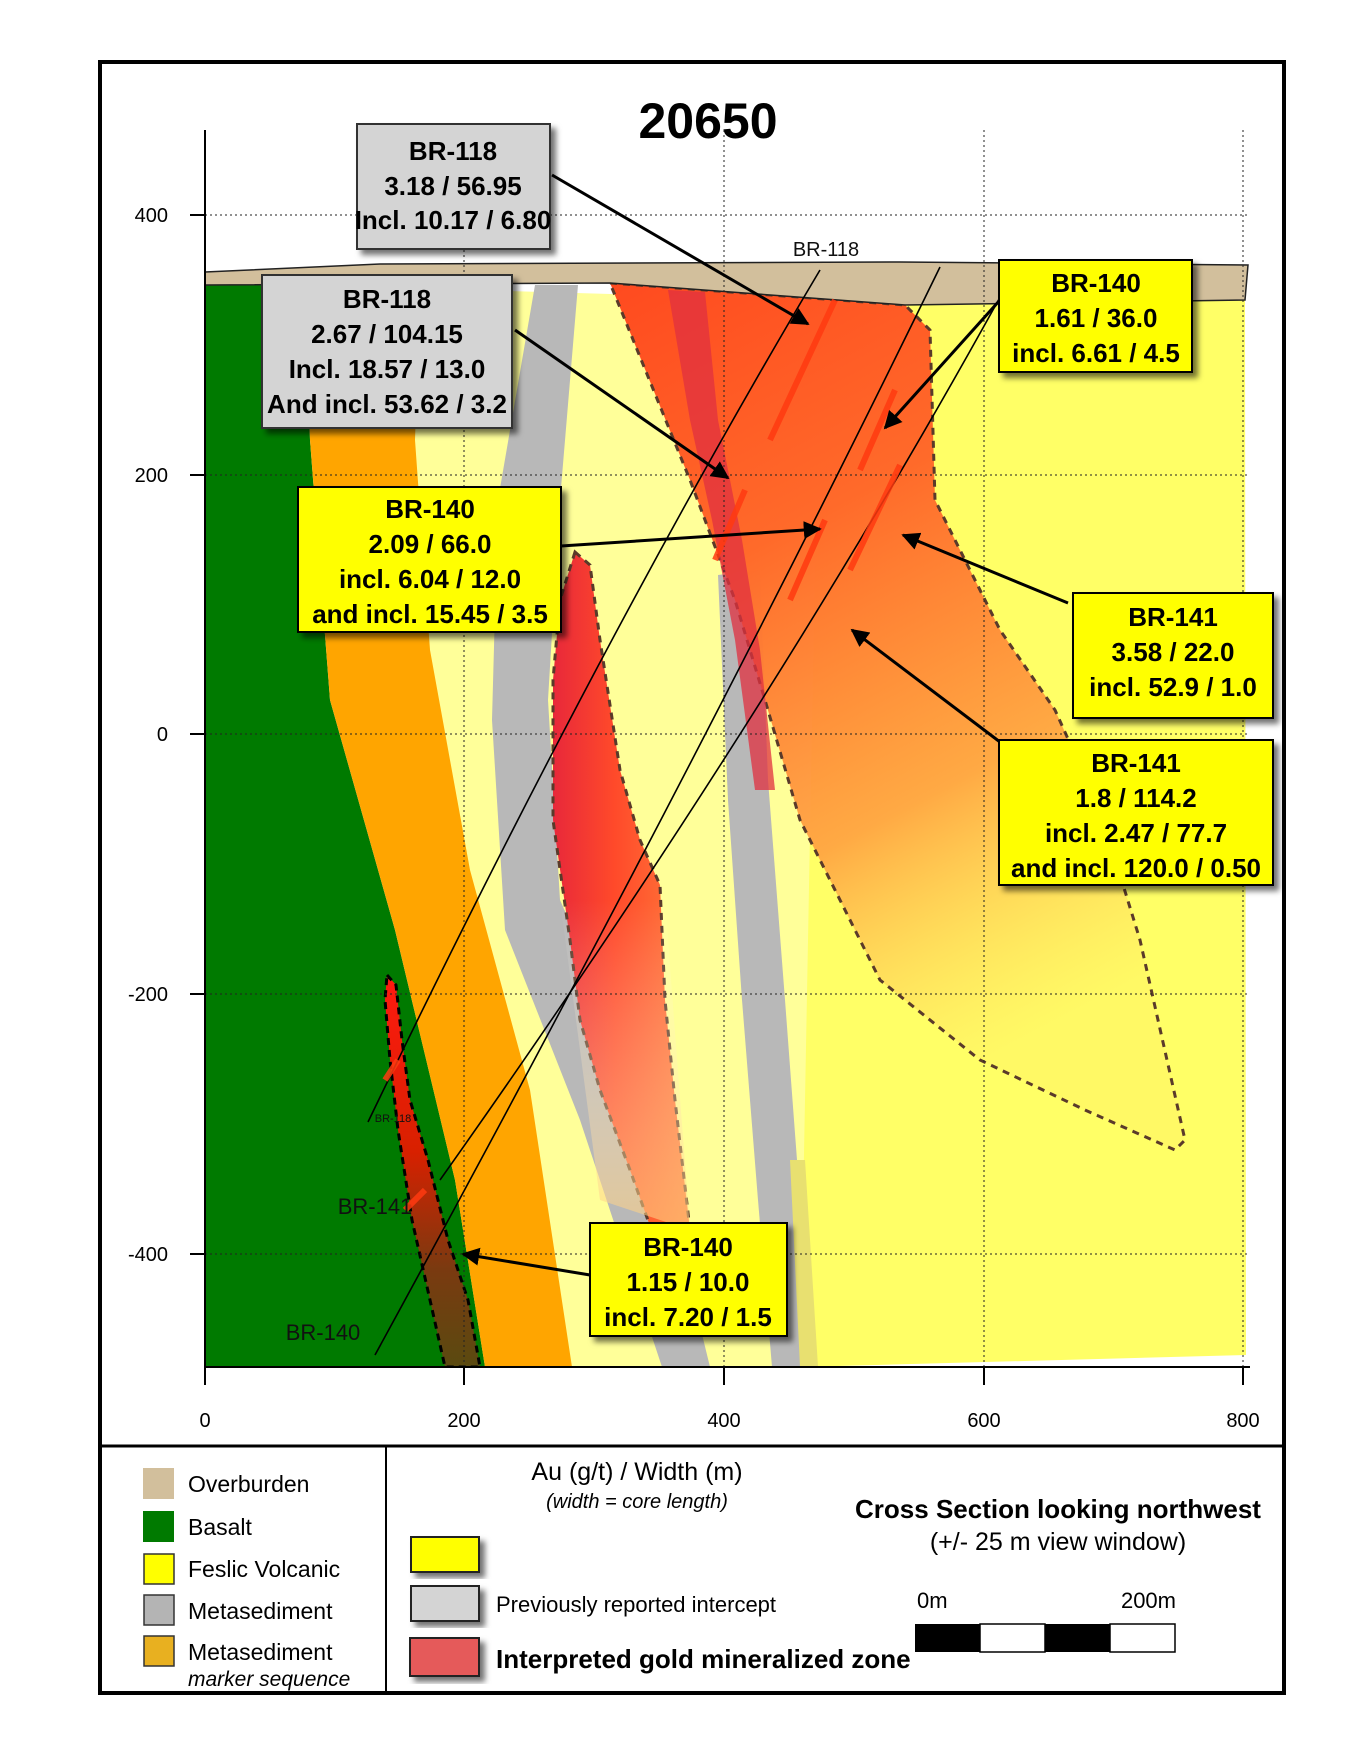  Describe the element at coordinates (445, 1554) in the screenshot. I see `swatch-new-intercept` at that location.